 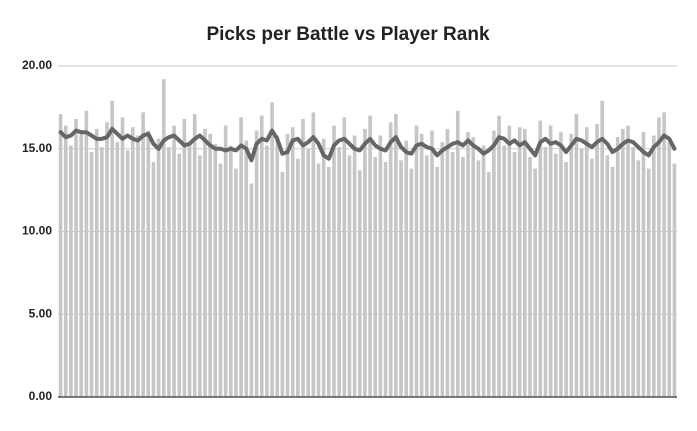 What do you see at coordinates (37, 231) in the screenshot?
I see `y-tick-label: 10.00` at bounding box center [37, 231].